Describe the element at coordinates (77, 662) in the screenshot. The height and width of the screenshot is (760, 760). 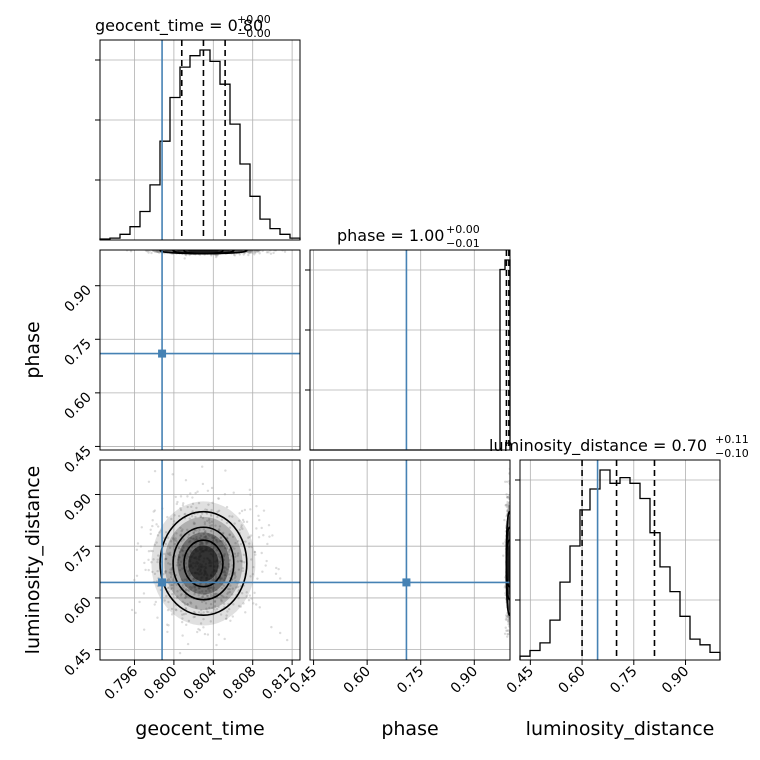
I see `y-tick-label-luminosity_distance-0: 0.45` at that location.